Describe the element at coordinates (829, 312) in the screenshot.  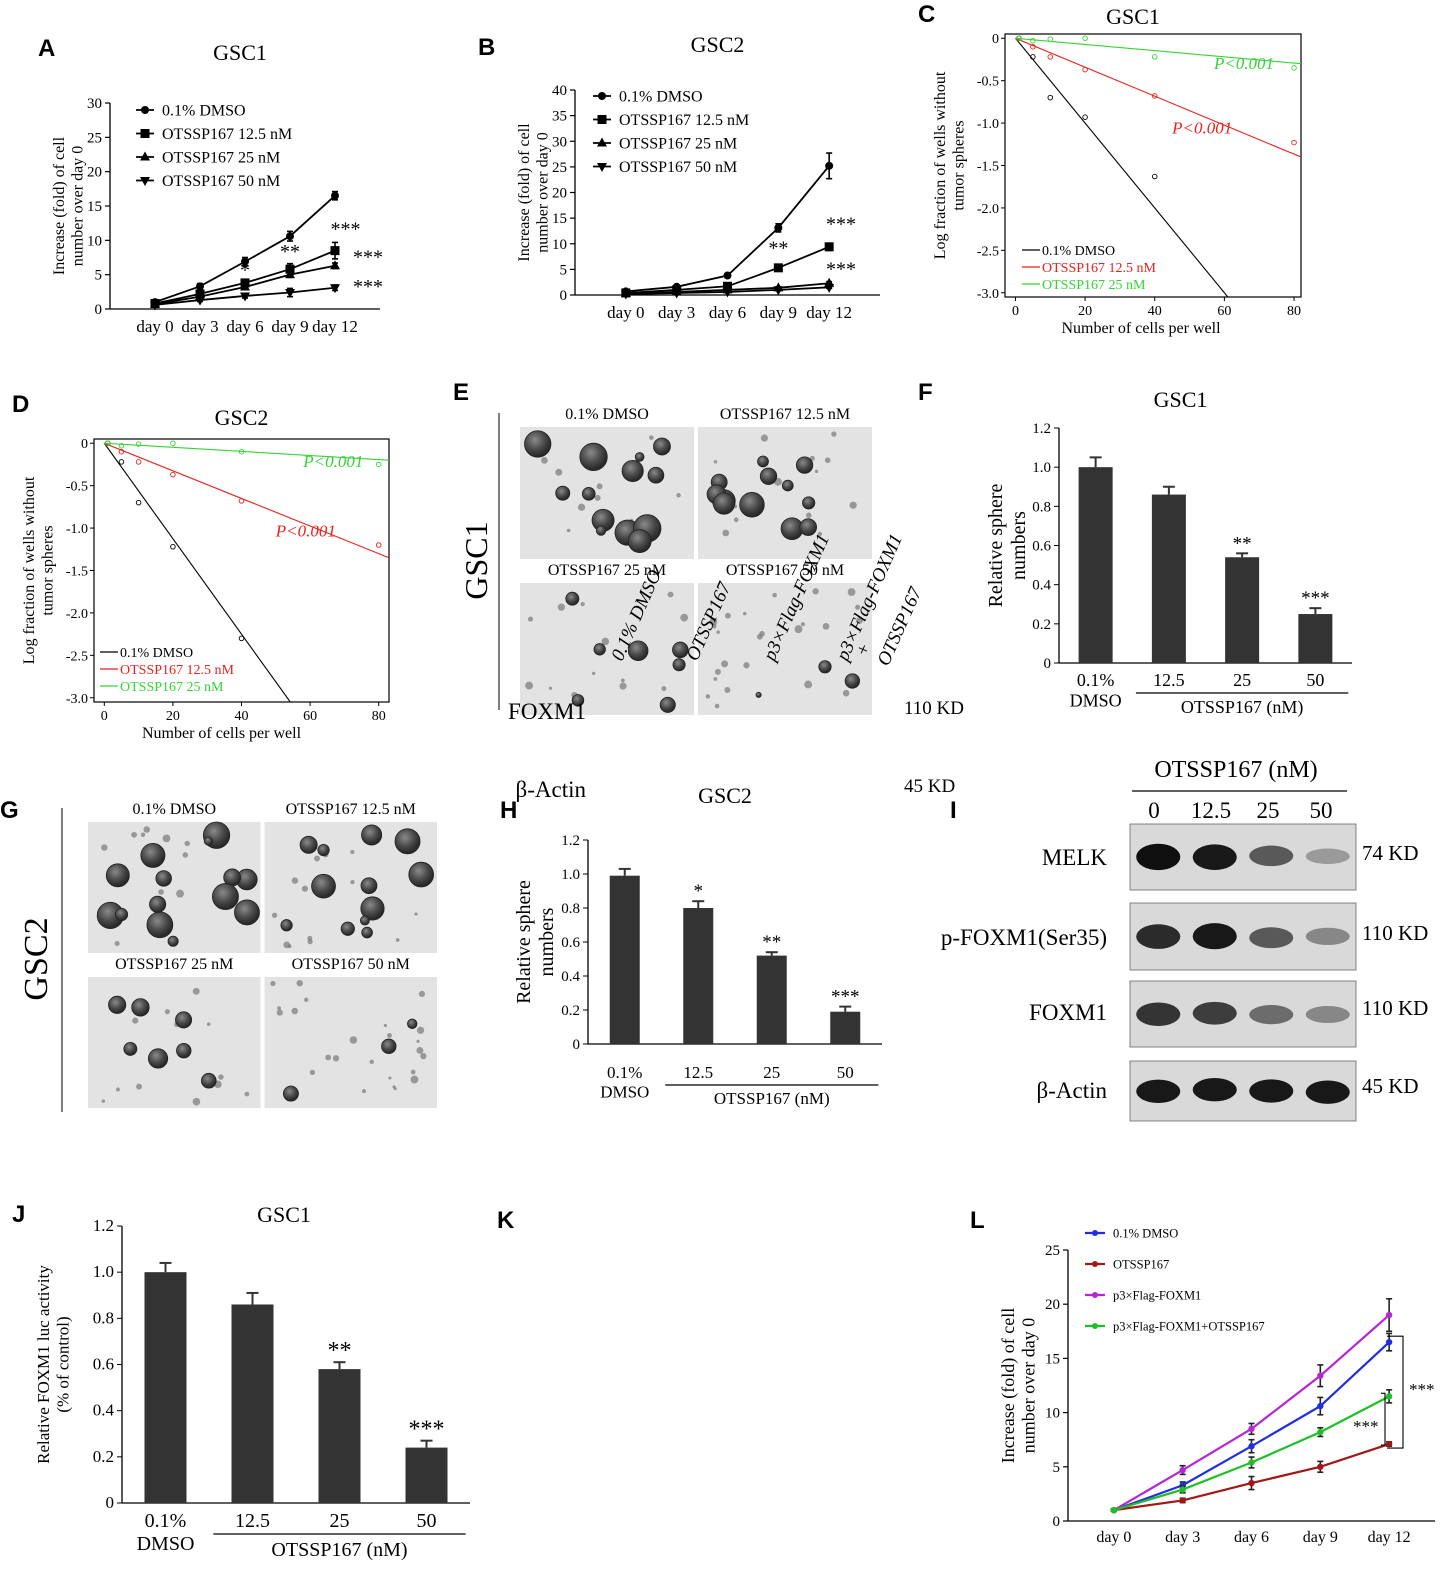
I see `x-tick-label: day 12` at that location.